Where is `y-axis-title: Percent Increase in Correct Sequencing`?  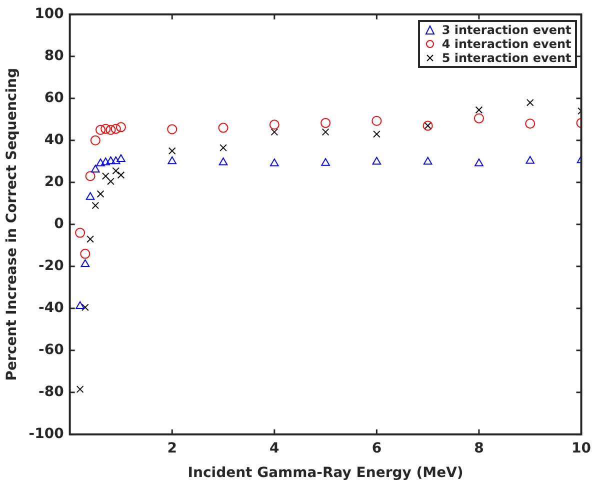 y-axis-title: Percent Increase in Correct Sequencing is located at coordinates (12, 224).